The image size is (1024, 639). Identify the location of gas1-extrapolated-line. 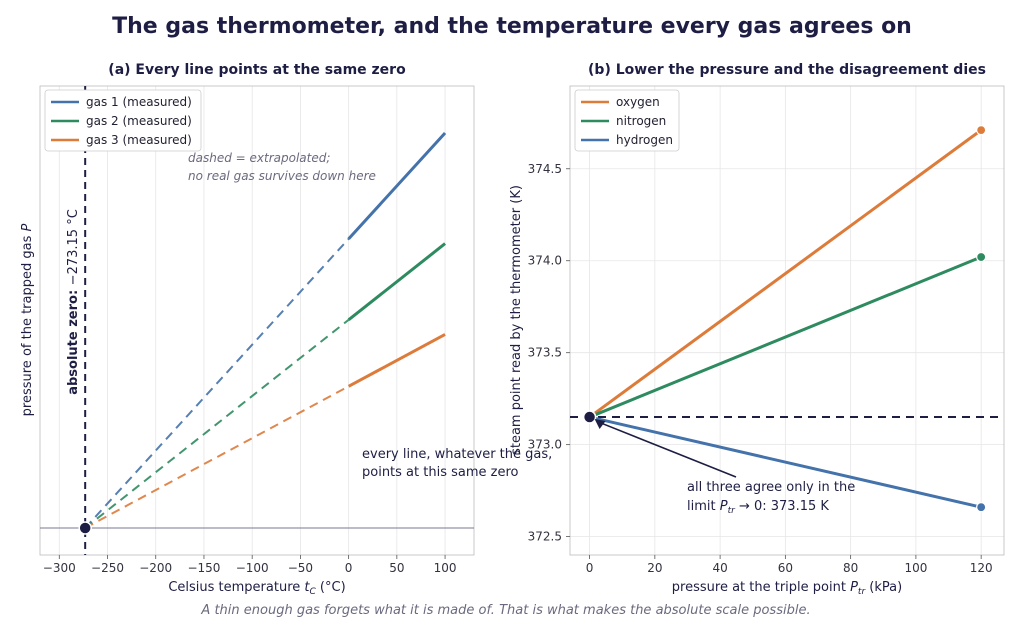
(217, 383).